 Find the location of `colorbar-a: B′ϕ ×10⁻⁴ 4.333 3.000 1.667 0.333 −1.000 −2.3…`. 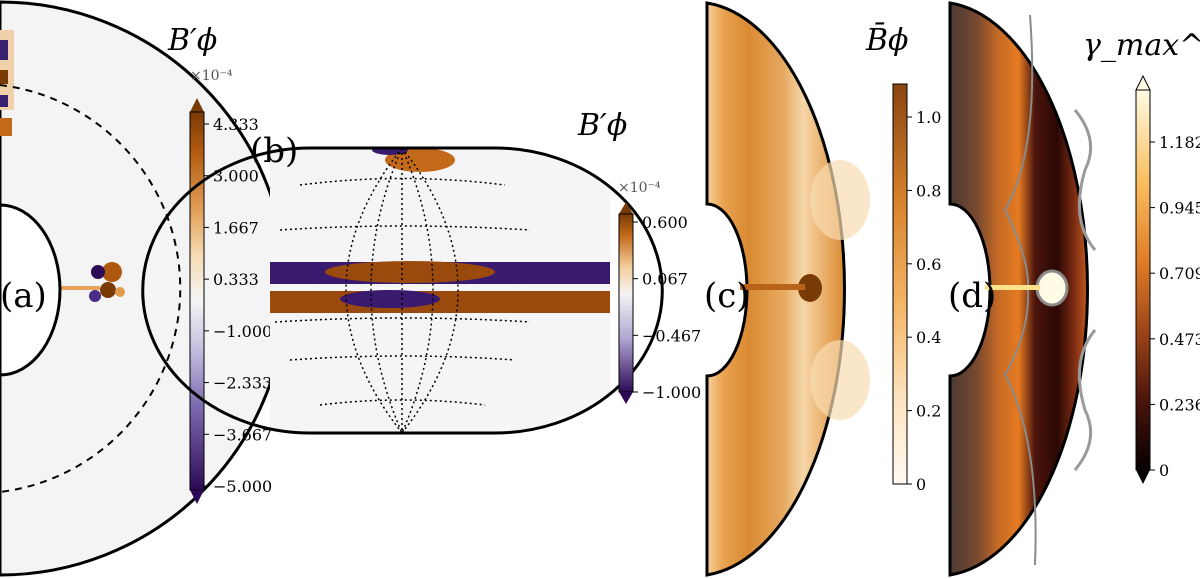

colorbar-a: B′ϕ ×10⁻⁴ 4.333 3.000 1.667 0.333 −1.000 −2.3… is located at coordinates (219, 263).